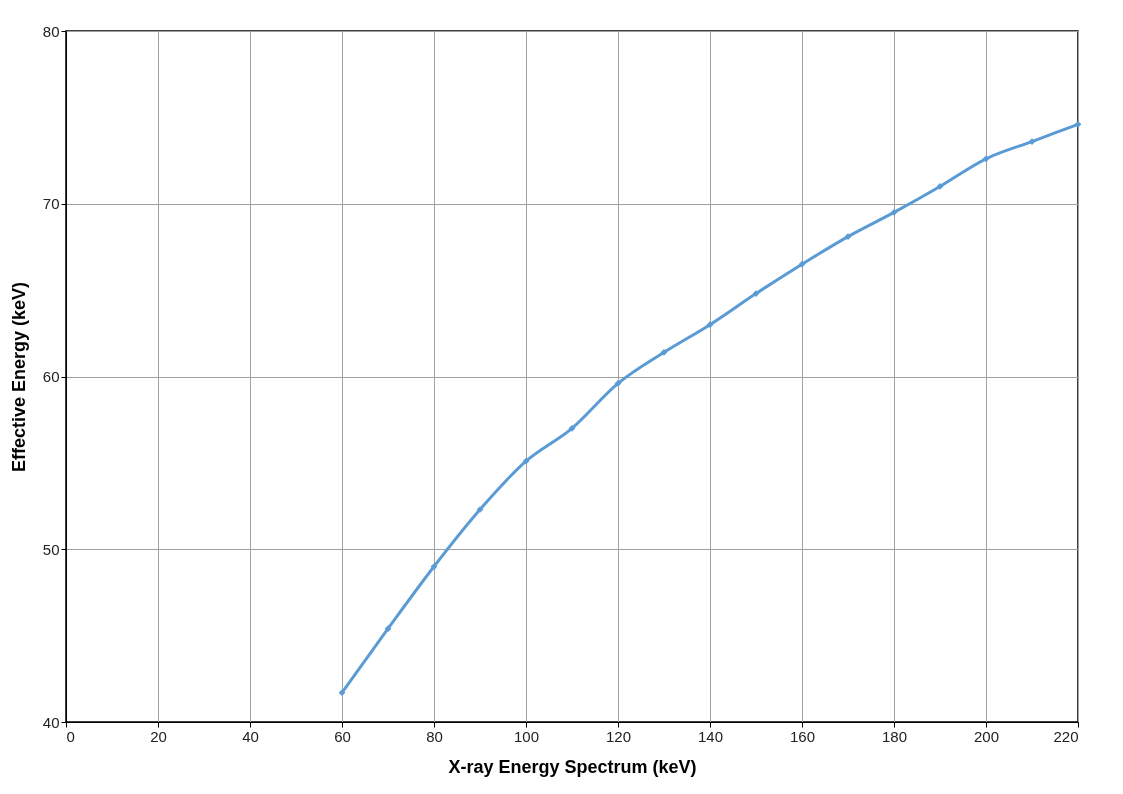  Describe the element at coordinates (894, 736) in the screenshot. I see `x-tick-label: 180` at that location.